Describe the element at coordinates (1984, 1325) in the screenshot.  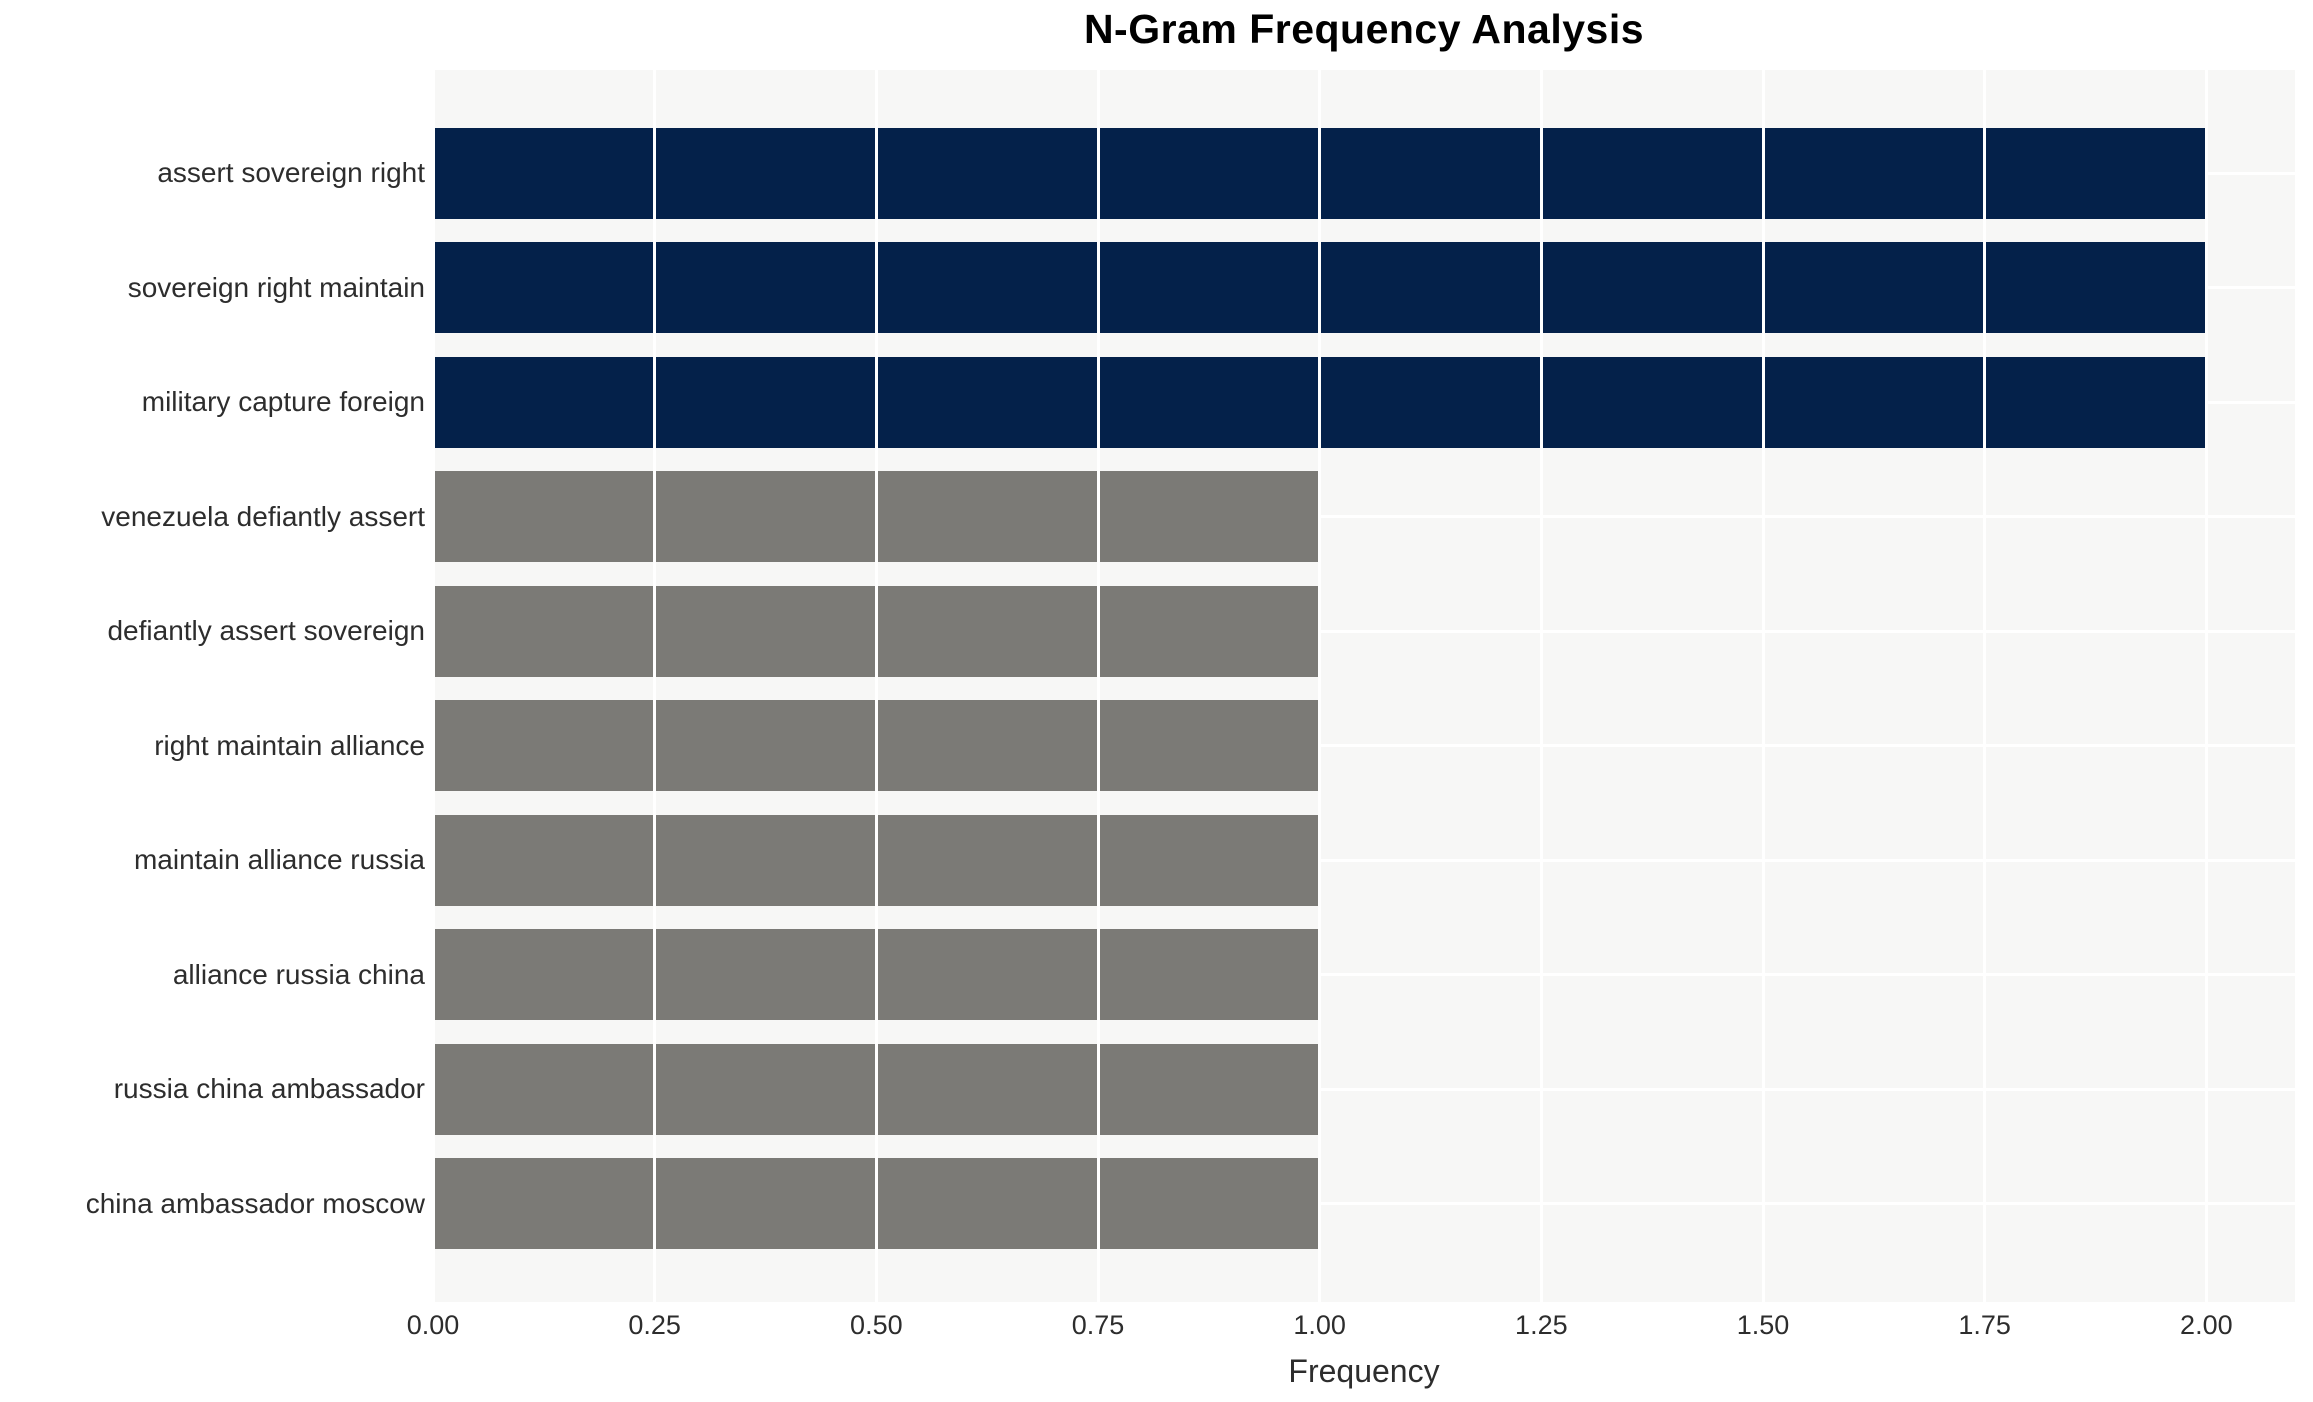
I see `x-axis-tick-label: 1.75` at that location.